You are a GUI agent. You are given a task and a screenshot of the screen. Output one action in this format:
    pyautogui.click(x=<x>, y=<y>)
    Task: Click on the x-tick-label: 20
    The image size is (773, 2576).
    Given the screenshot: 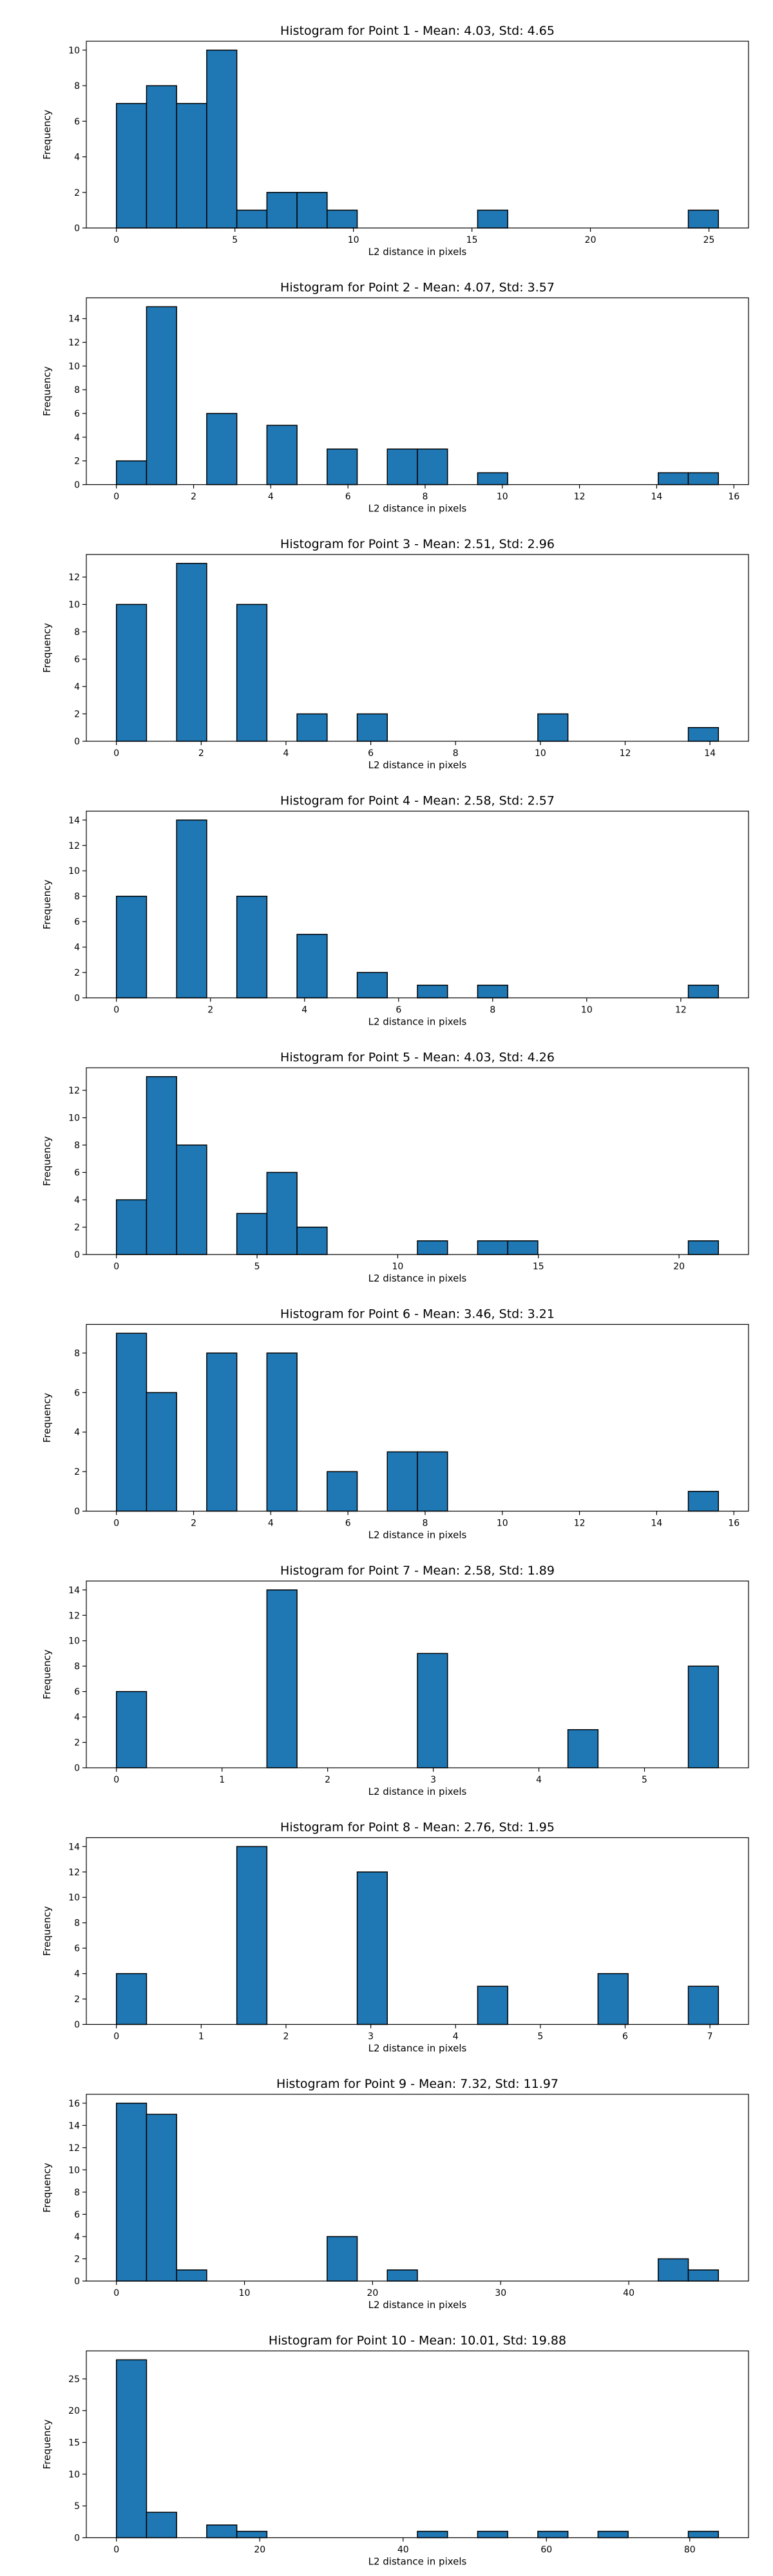 What is the action you would take?
    pyautogui.click(x=372, y=2293)
    